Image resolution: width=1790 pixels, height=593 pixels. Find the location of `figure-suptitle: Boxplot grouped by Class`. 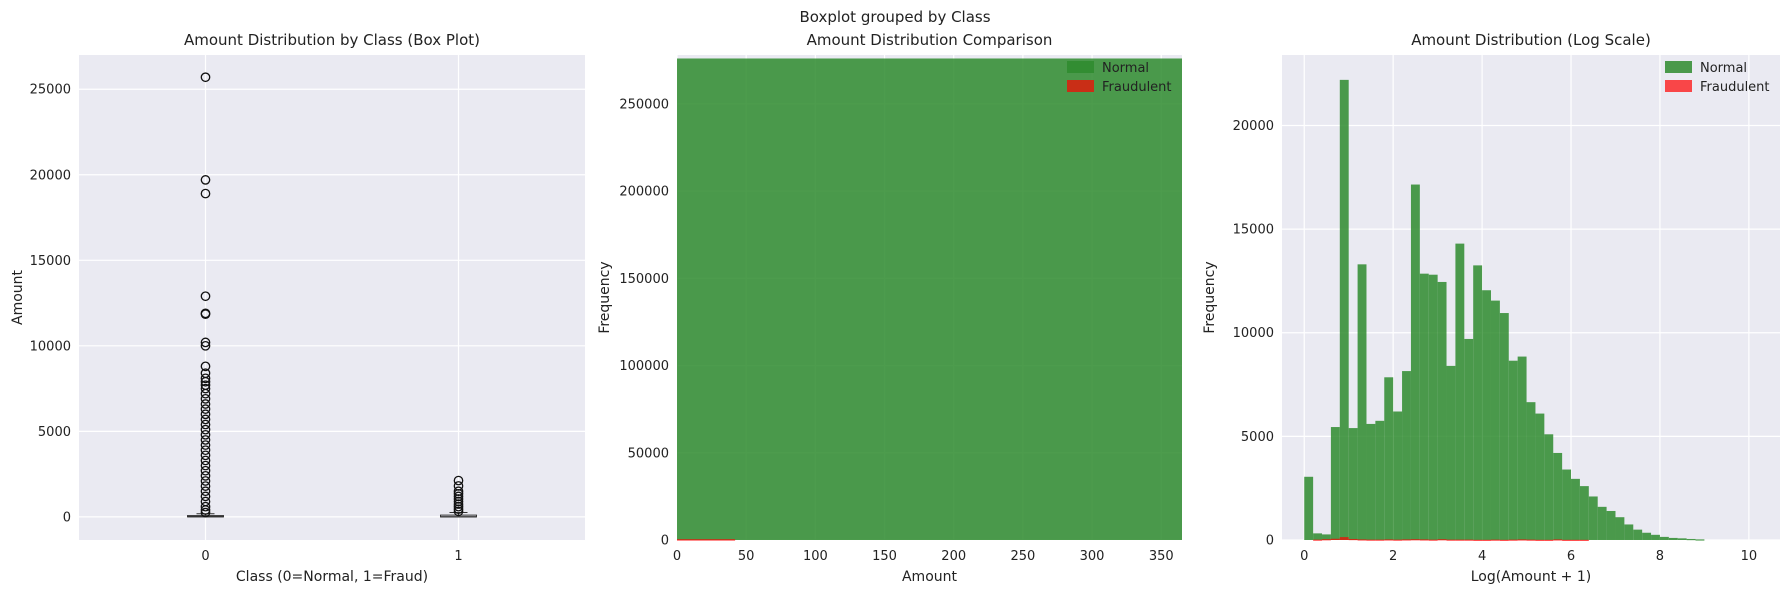

figure-suptitle: Boxplot grouped by Class is located at coordinates (894, 17).